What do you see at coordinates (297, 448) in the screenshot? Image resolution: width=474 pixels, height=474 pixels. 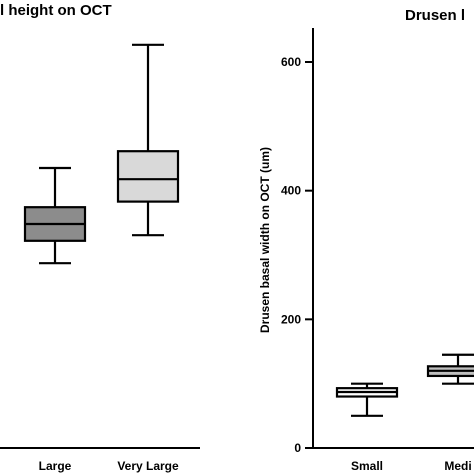 I see `y-tick-label-0: 0` at bounding box center [297, 448].